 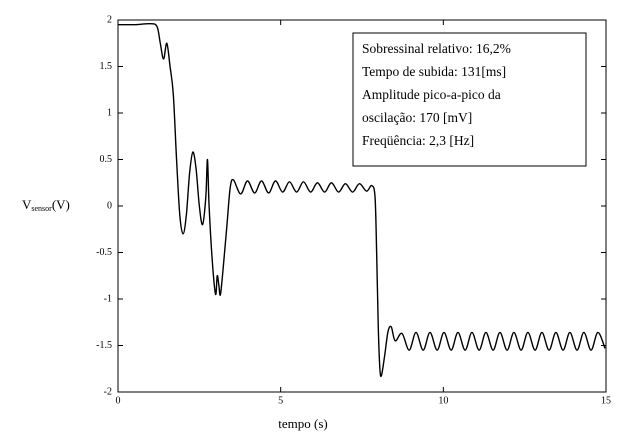 I want to click on y-tick-label: -1.5, so click(x=104, y=345).